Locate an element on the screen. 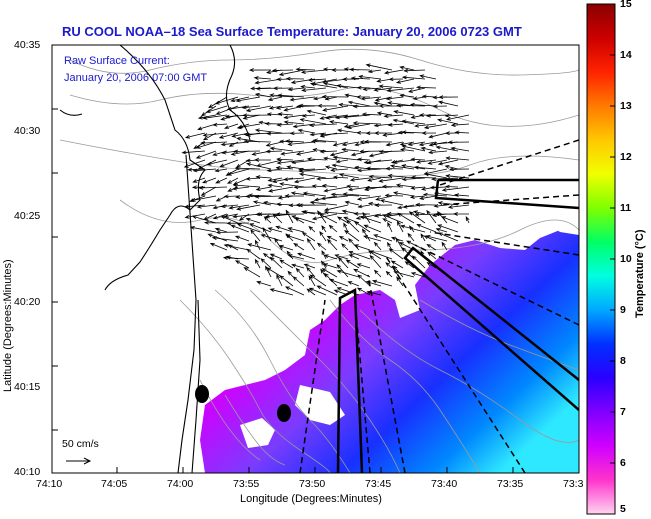 This screenshot has height=519, width=651. colorbar-tick-label: 12 is located at coordinates (626, 157).